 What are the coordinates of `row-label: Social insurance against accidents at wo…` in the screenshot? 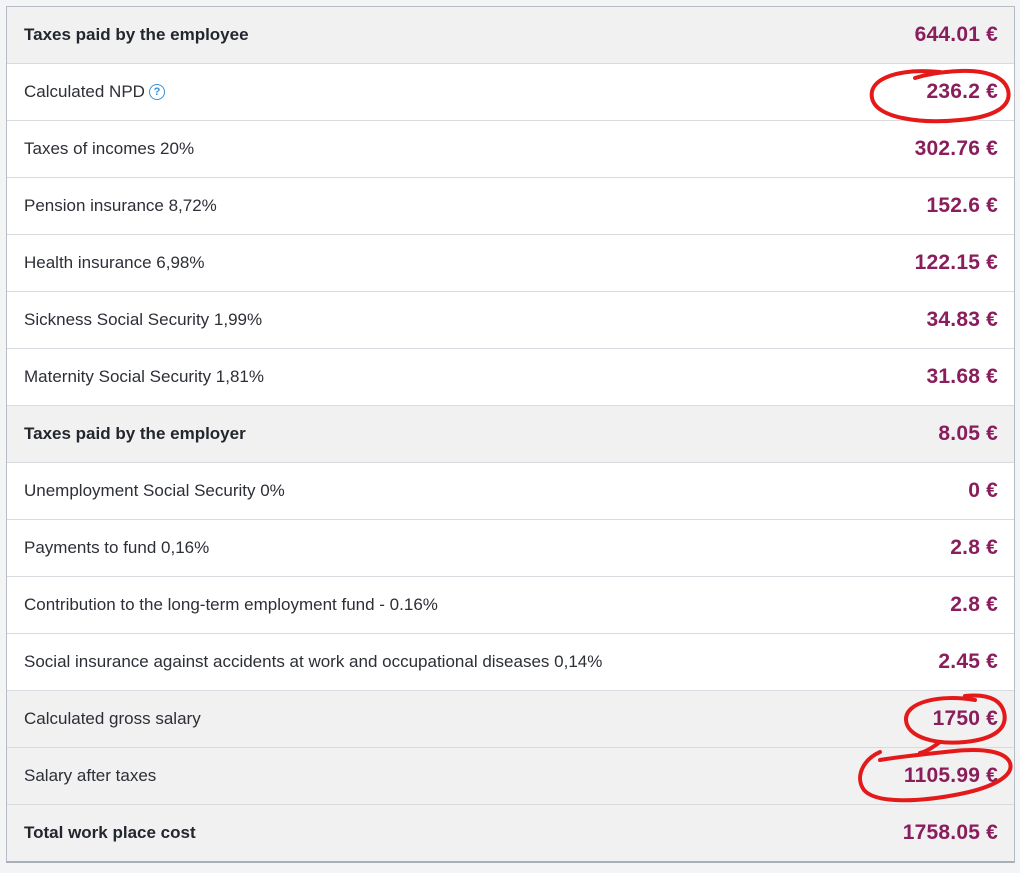 It's located at (313, 661).